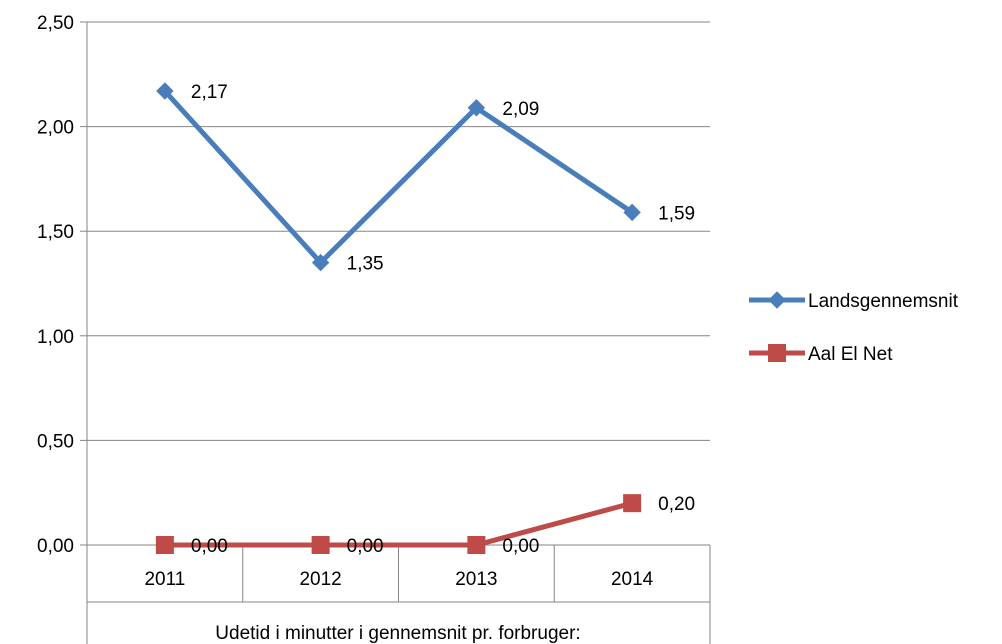 This screenshot has height=644, width=1002. What do you see at coordinates (365, 264) in the screenshot?
I see `landsgennemsnit-data-label: 1,35` at bounding box center [365, 264].